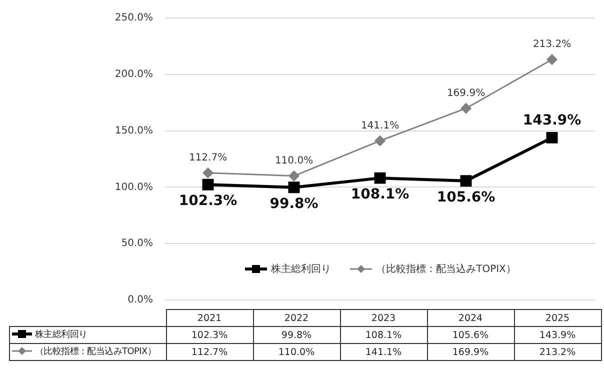 Image resolution: width=604 pixels, height=371 pixels. Describe the element at coordinates (208, 201) in the screenshot. I see `text: 102.3%` at that location.